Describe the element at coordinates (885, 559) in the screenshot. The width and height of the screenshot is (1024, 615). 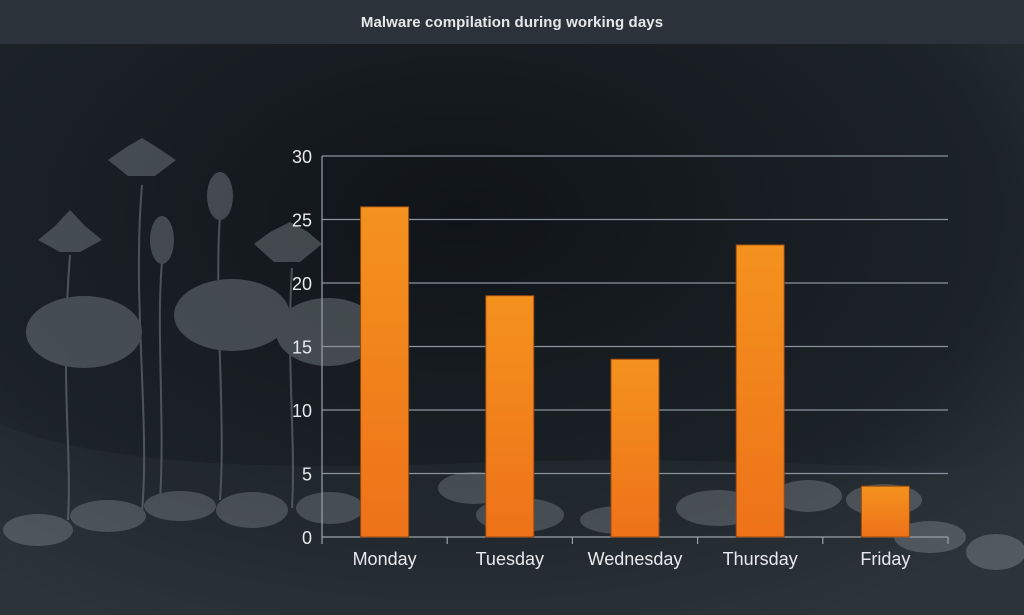
I see `x-tick-label: Friday` at that location.